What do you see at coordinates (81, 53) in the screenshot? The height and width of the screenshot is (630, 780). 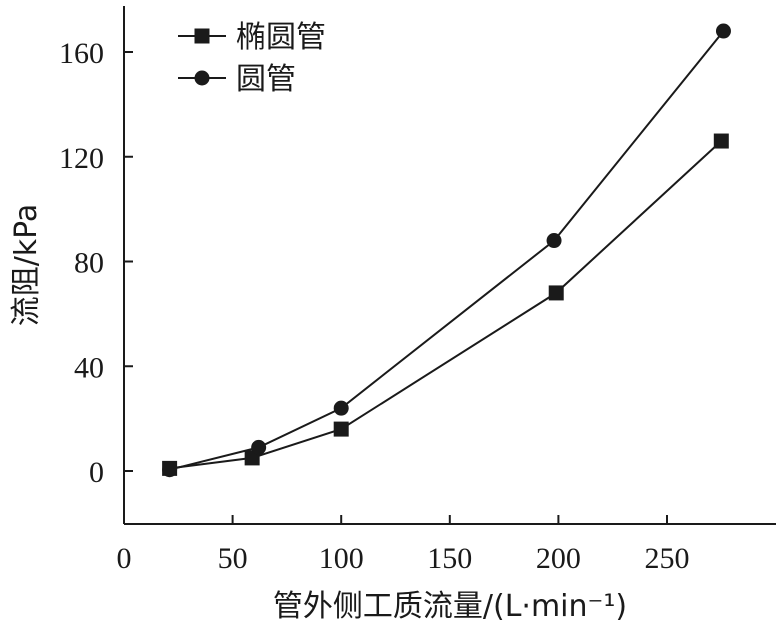 I see `y-tick-label: 160` at bounding box center [81, 53].